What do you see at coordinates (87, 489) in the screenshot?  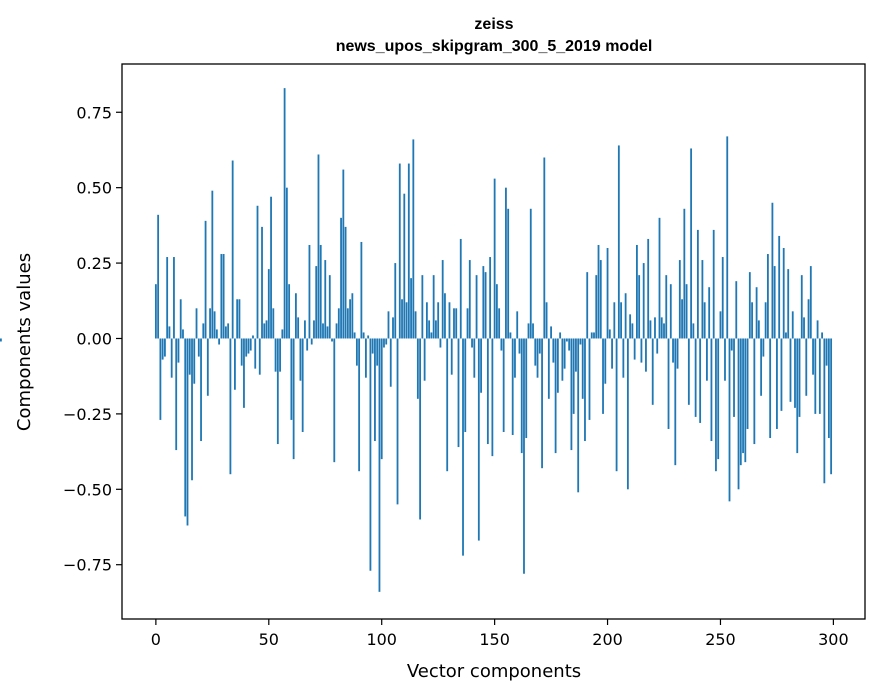 I see `y-tick-label: −0.50` at bounding box center [87, 489].